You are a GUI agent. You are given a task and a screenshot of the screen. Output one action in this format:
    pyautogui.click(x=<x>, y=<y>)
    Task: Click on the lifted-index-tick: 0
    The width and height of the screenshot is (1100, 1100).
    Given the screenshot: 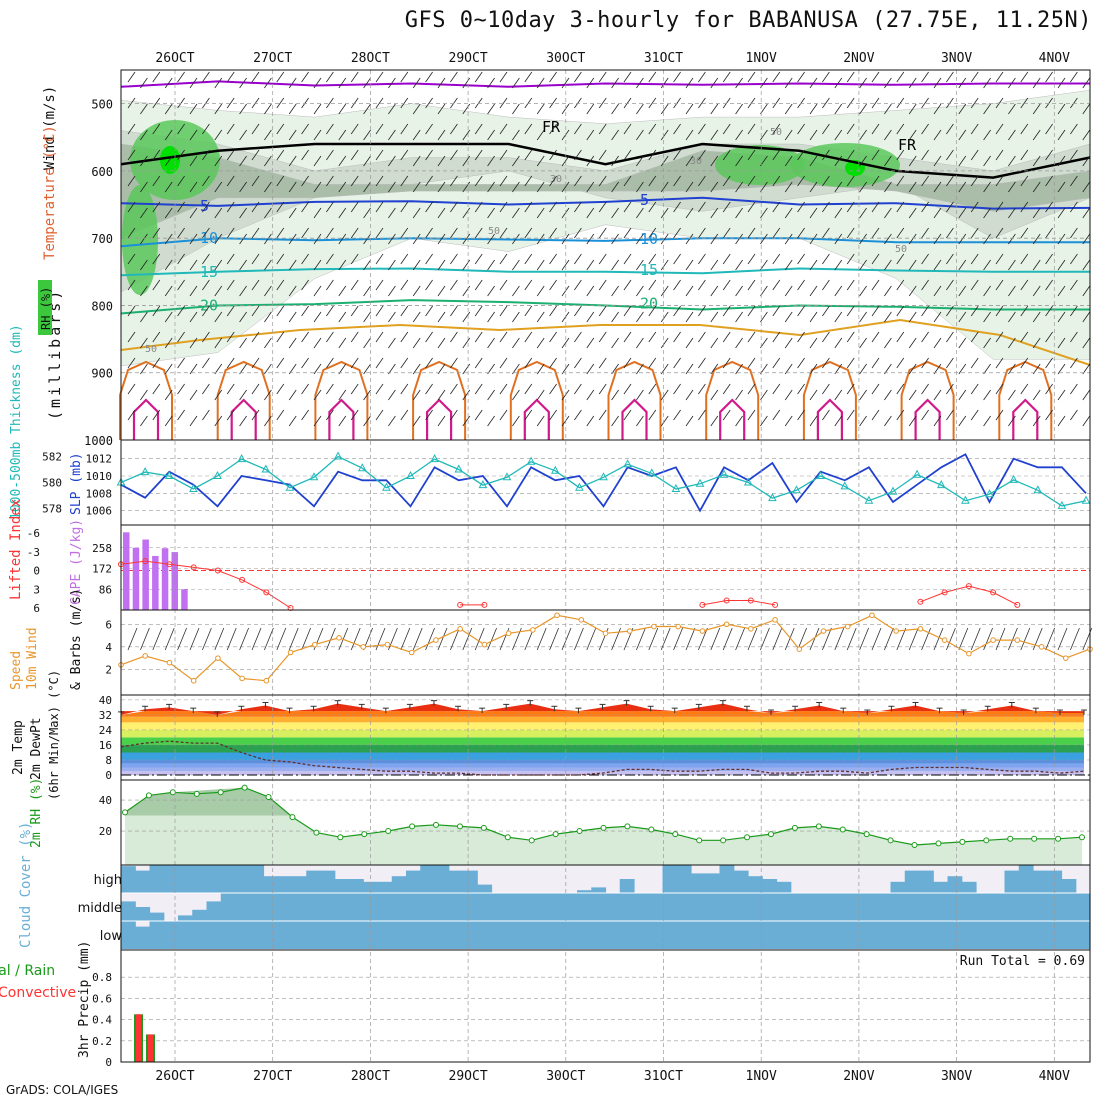 What is the action you would take?
    pyautogui.click(x=36, y=571)
    